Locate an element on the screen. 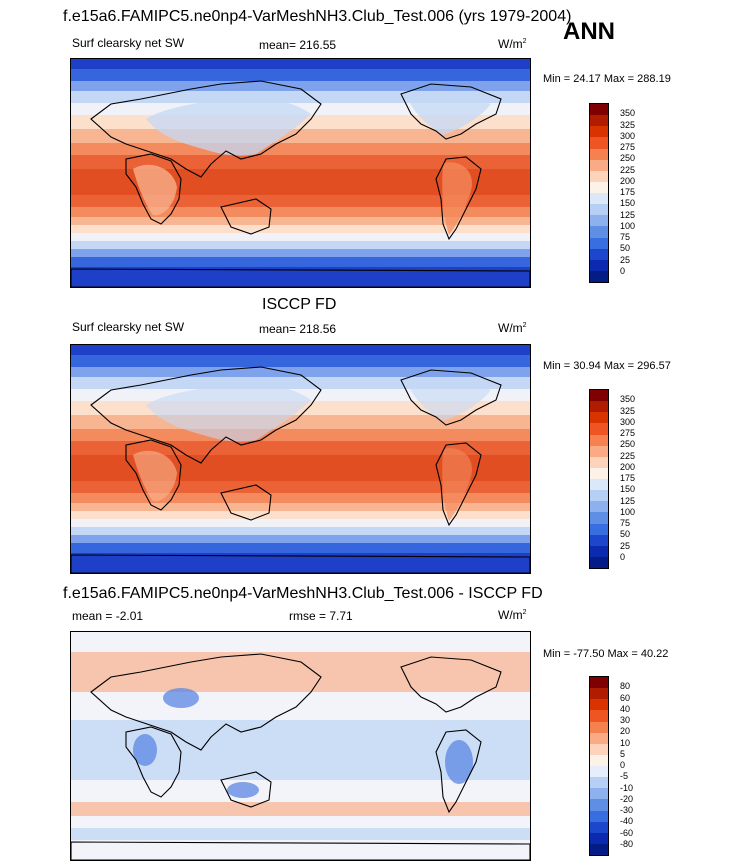  panel3-units: W/m2 is located at coordinates (512, 615).